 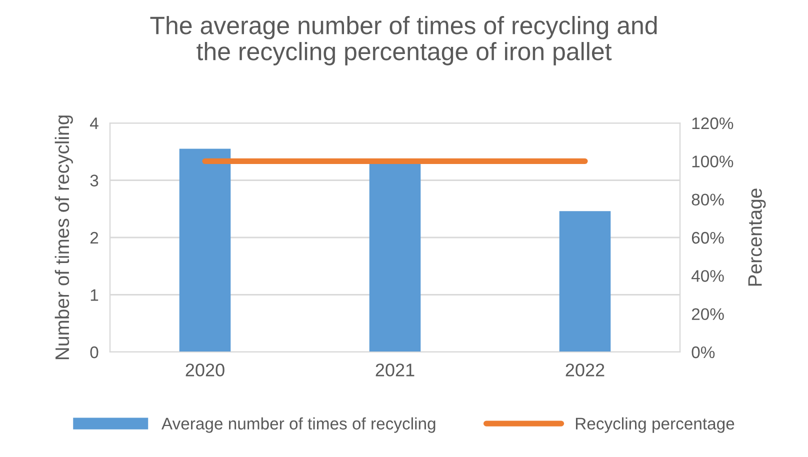 I want to click on x-tick-label: 2022, so click(x=585, y=370).